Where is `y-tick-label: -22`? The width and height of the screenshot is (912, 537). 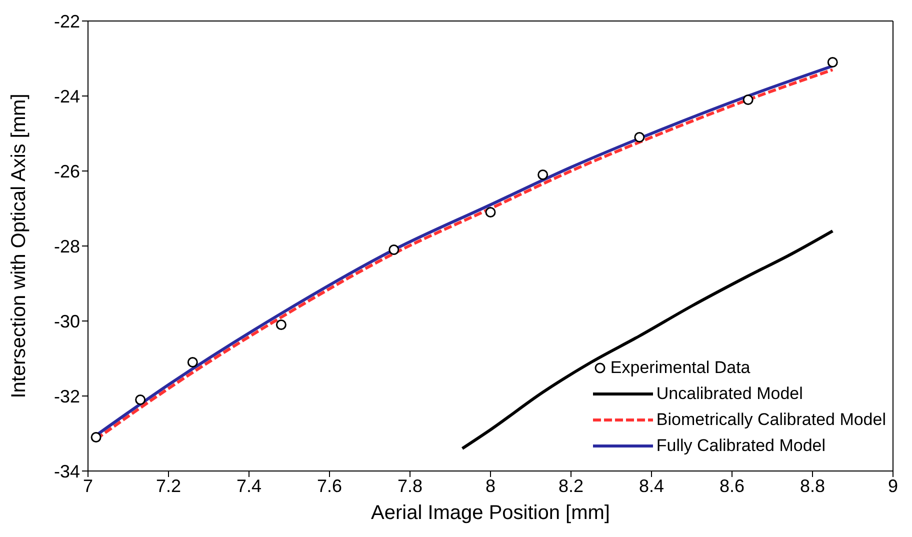 y-tick-label: -22 is located at coordinates (67, 21).